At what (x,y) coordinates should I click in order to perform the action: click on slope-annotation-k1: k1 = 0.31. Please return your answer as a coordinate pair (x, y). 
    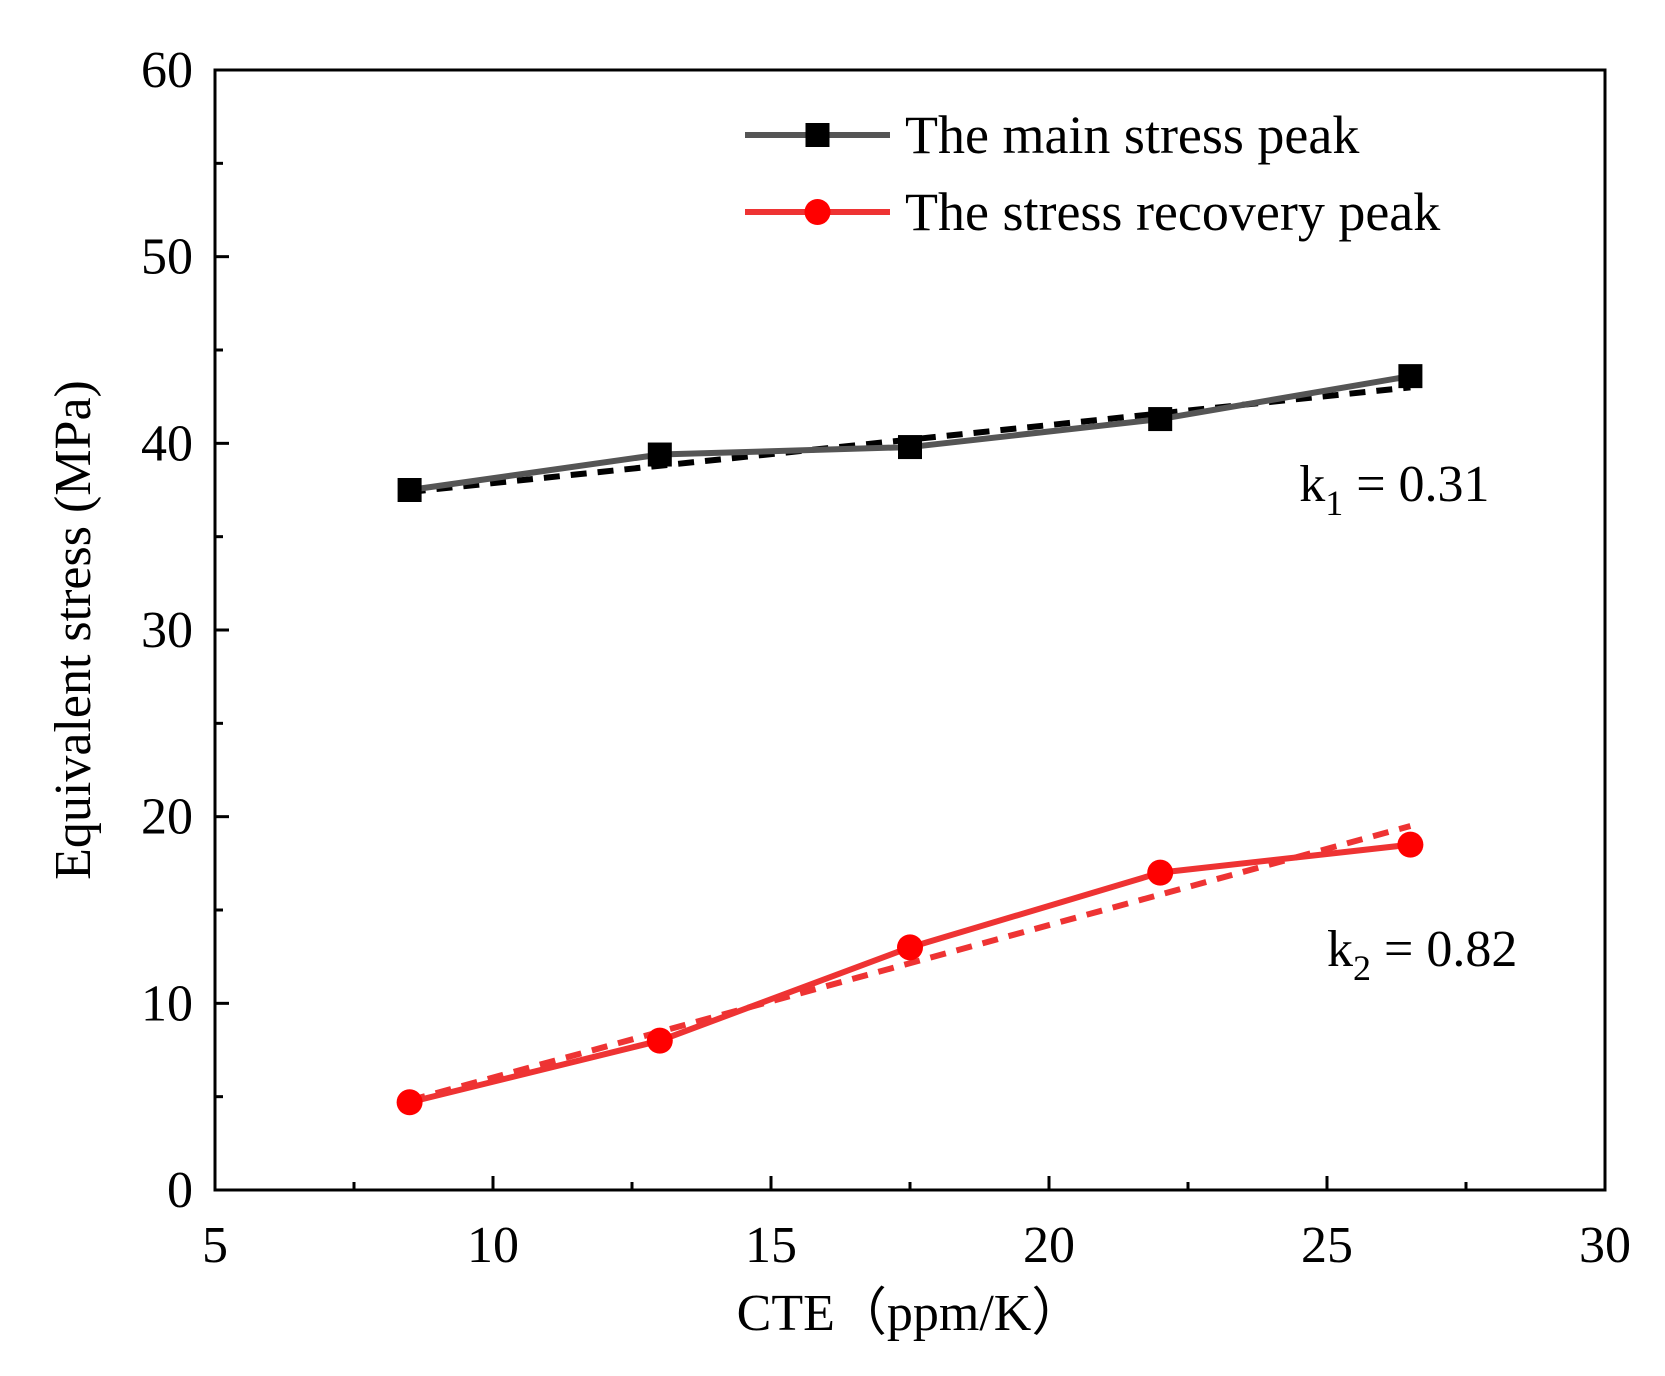
    Looking at the image, I should click on (1394, 489).